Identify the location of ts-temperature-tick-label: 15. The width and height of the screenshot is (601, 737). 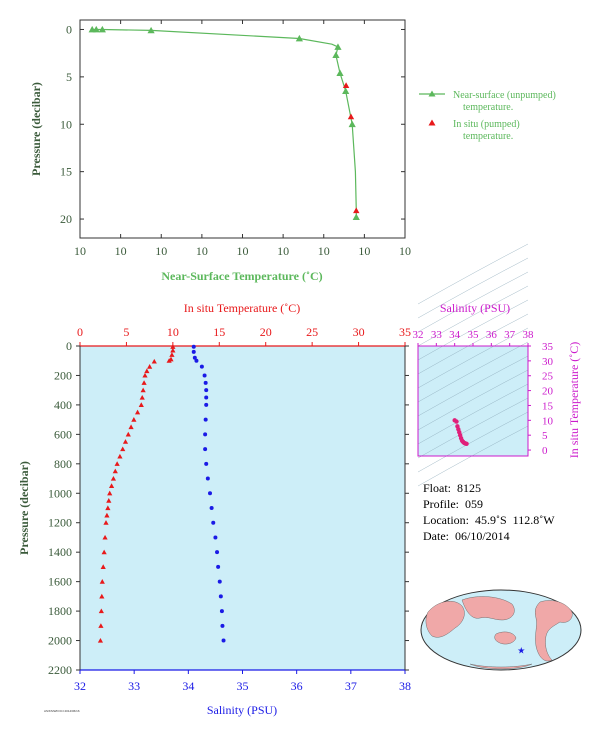
(548, 406).